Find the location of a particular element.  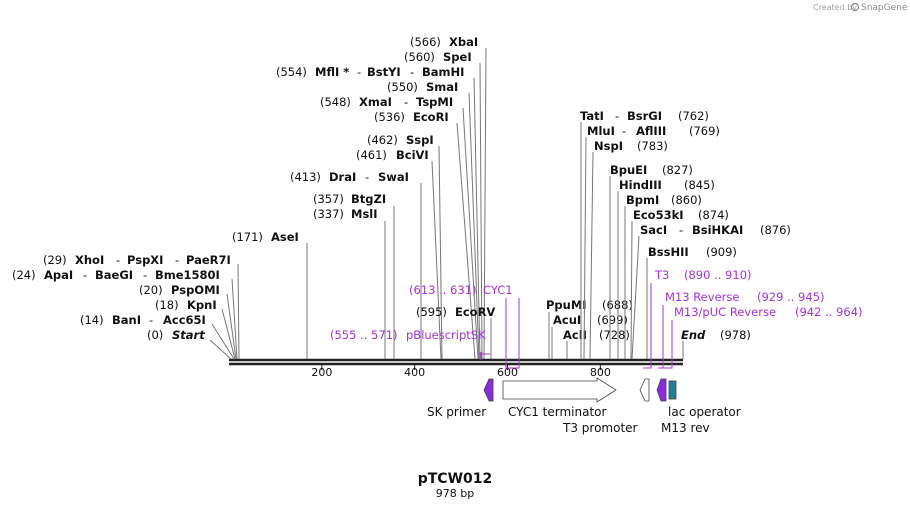

site-bciVI-position: (461) is located at coordinates (371, 155).